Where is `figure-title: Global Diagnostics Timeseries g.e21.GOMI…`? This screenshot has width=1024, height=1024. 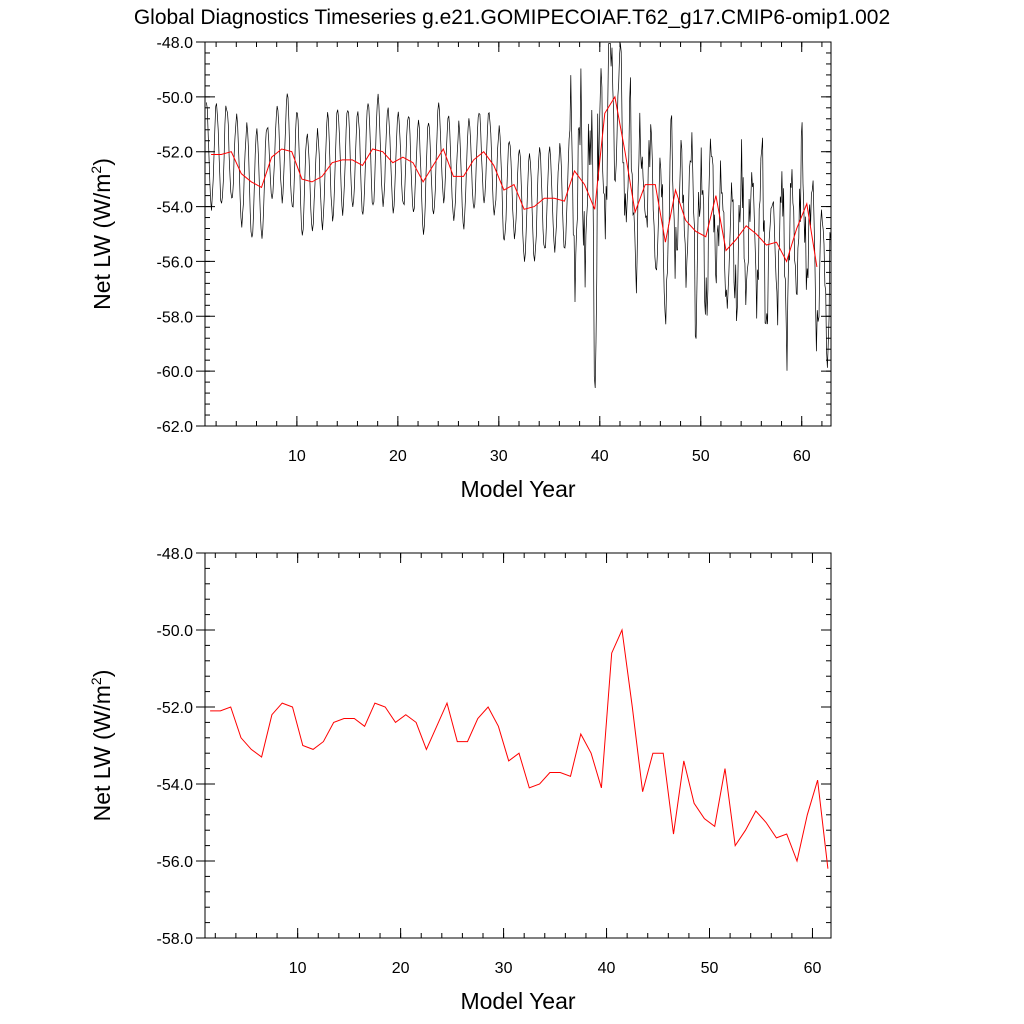 figure-title: Global Diagnostics Timeseries g.e21.GOMI… is located at coordinates (512, 17).